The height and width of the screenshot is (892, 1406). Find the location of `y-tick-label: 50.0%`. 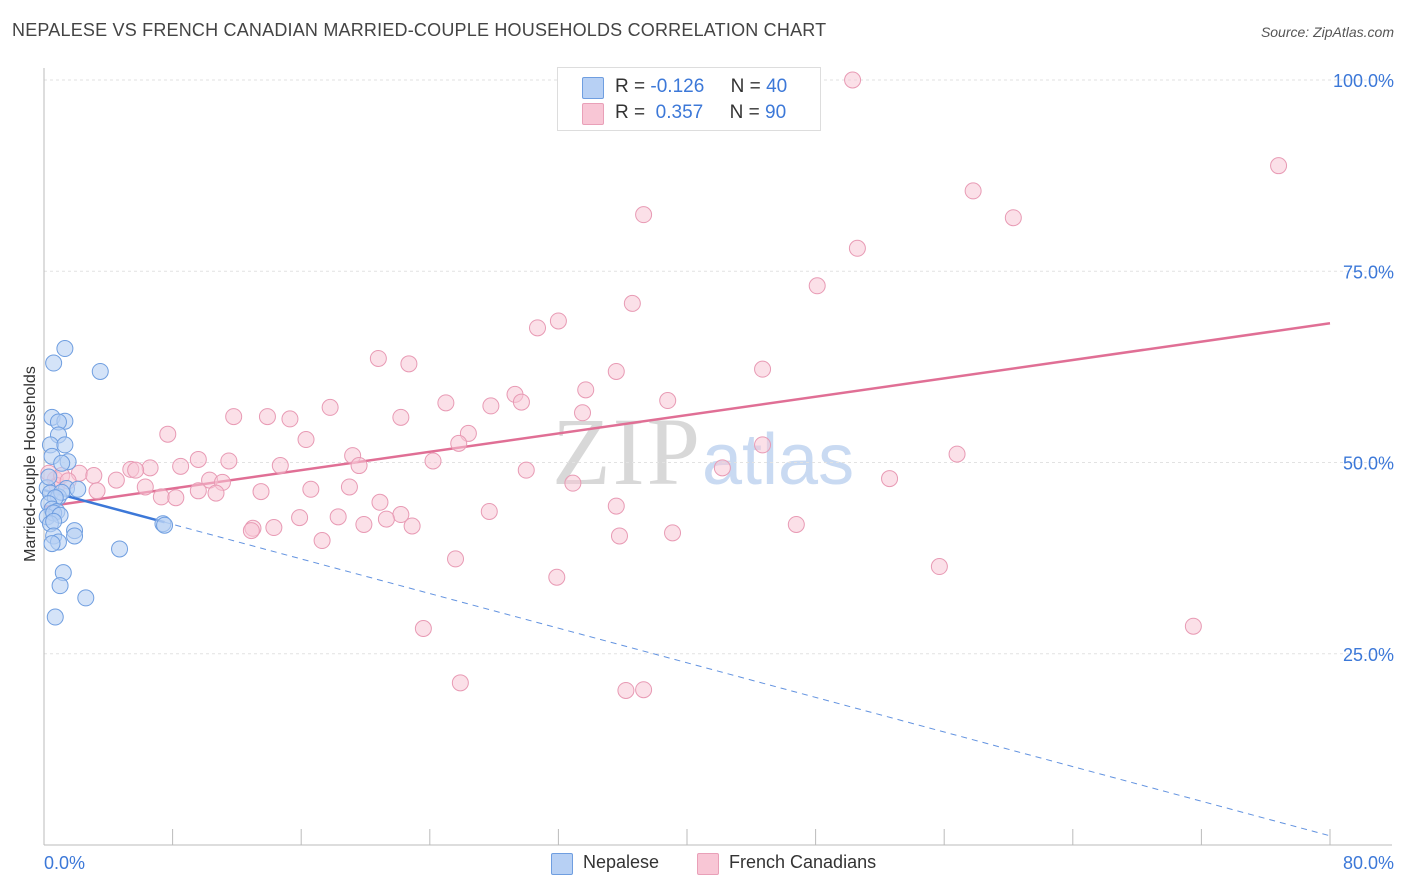

y-tick-label: 50.0% is located at coordinates (1368, 464).